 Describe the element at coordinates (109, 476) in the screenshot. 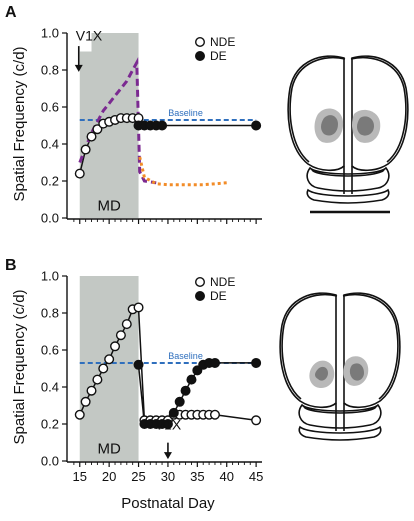

I see `x-tick-label: 20` at that location.